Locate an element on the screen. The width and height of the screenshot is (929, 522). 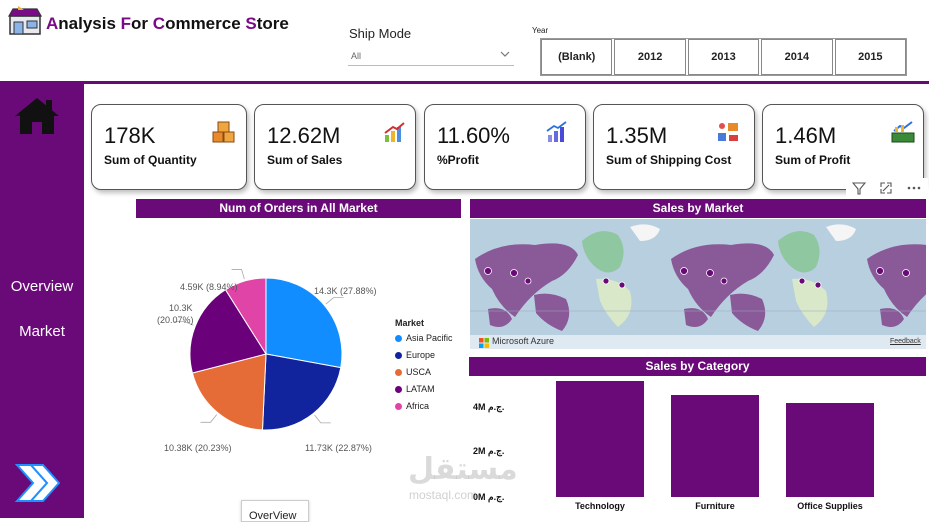
bar-growth-icon is located at coordinates (394, 132).